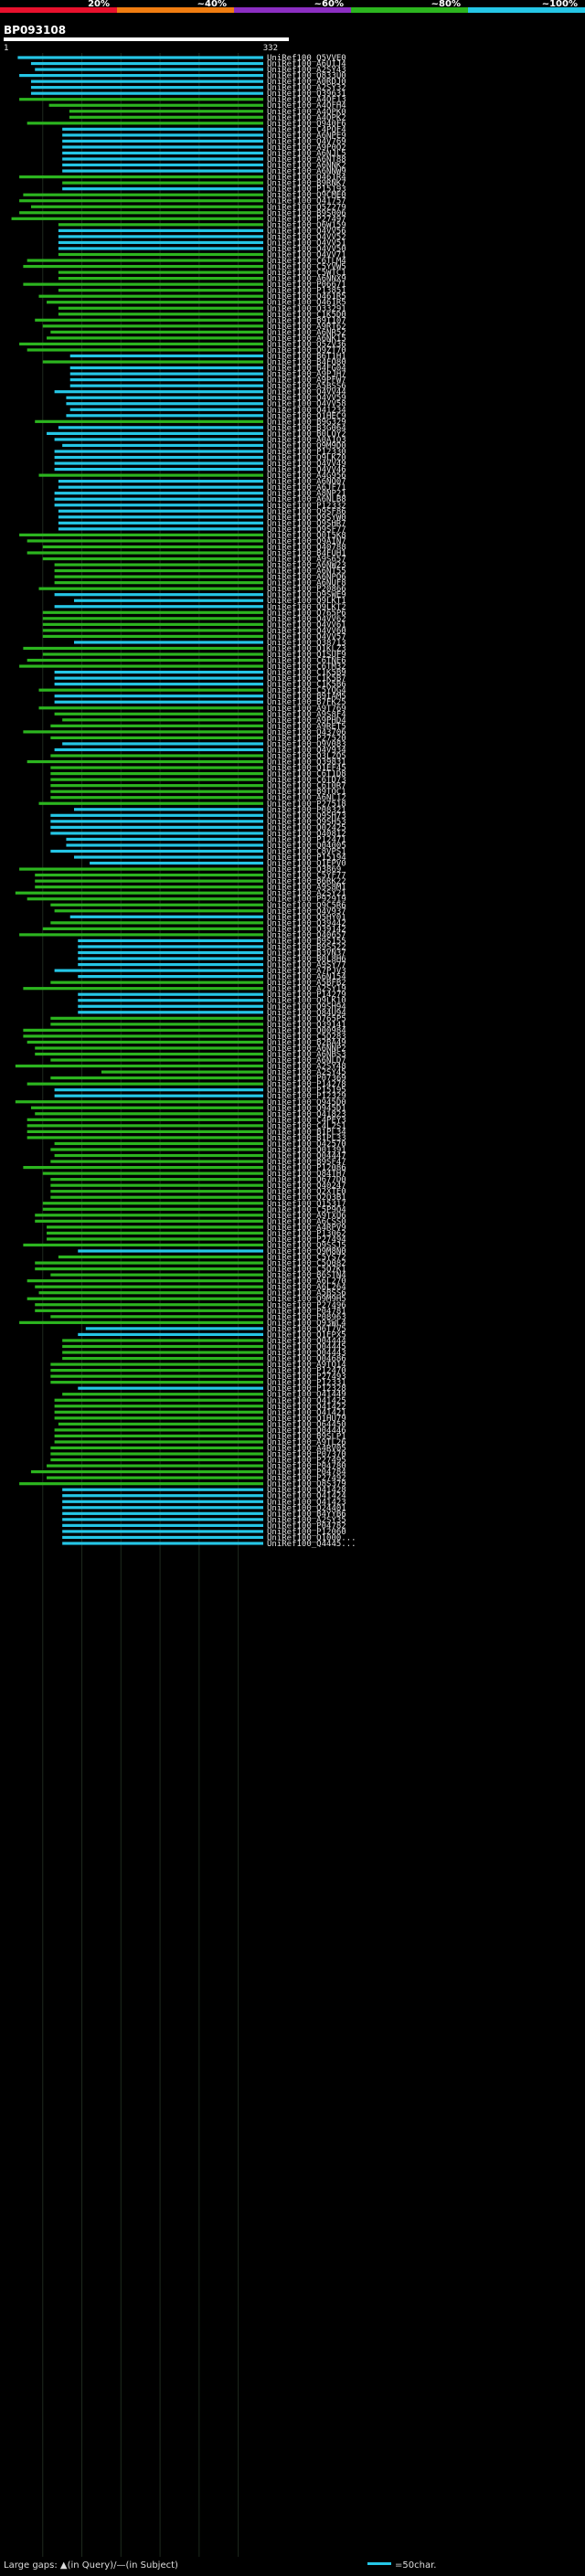  What do you see at coordinates (200, 464) in the screenshot?
I see `hit-row: UniRef100_Q4VV49` at bounding box center [200, 464].